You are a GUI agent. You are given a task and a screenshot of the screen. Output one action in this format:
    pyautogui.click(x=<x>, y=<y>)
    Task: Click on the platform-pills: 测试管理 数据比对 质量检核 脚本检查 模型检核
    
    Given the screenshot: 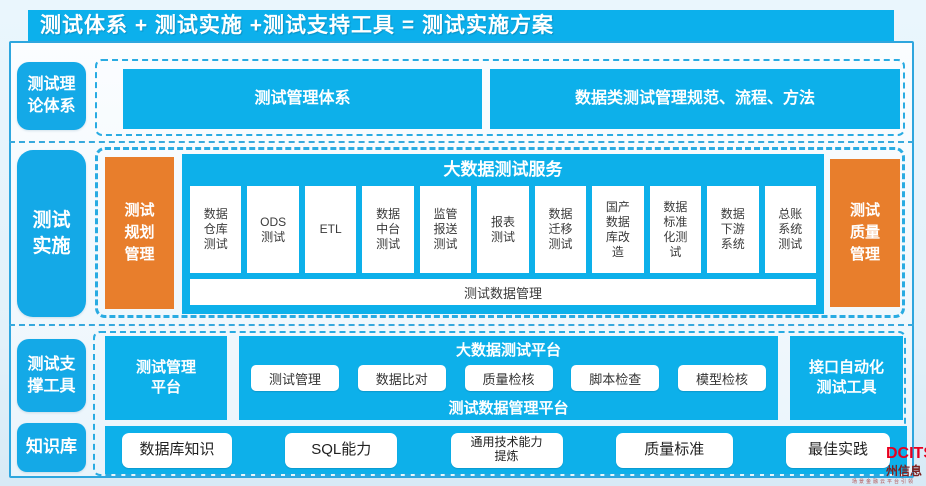 What is the action you would take?
    pyautogui.click(x=508, y=378)
    